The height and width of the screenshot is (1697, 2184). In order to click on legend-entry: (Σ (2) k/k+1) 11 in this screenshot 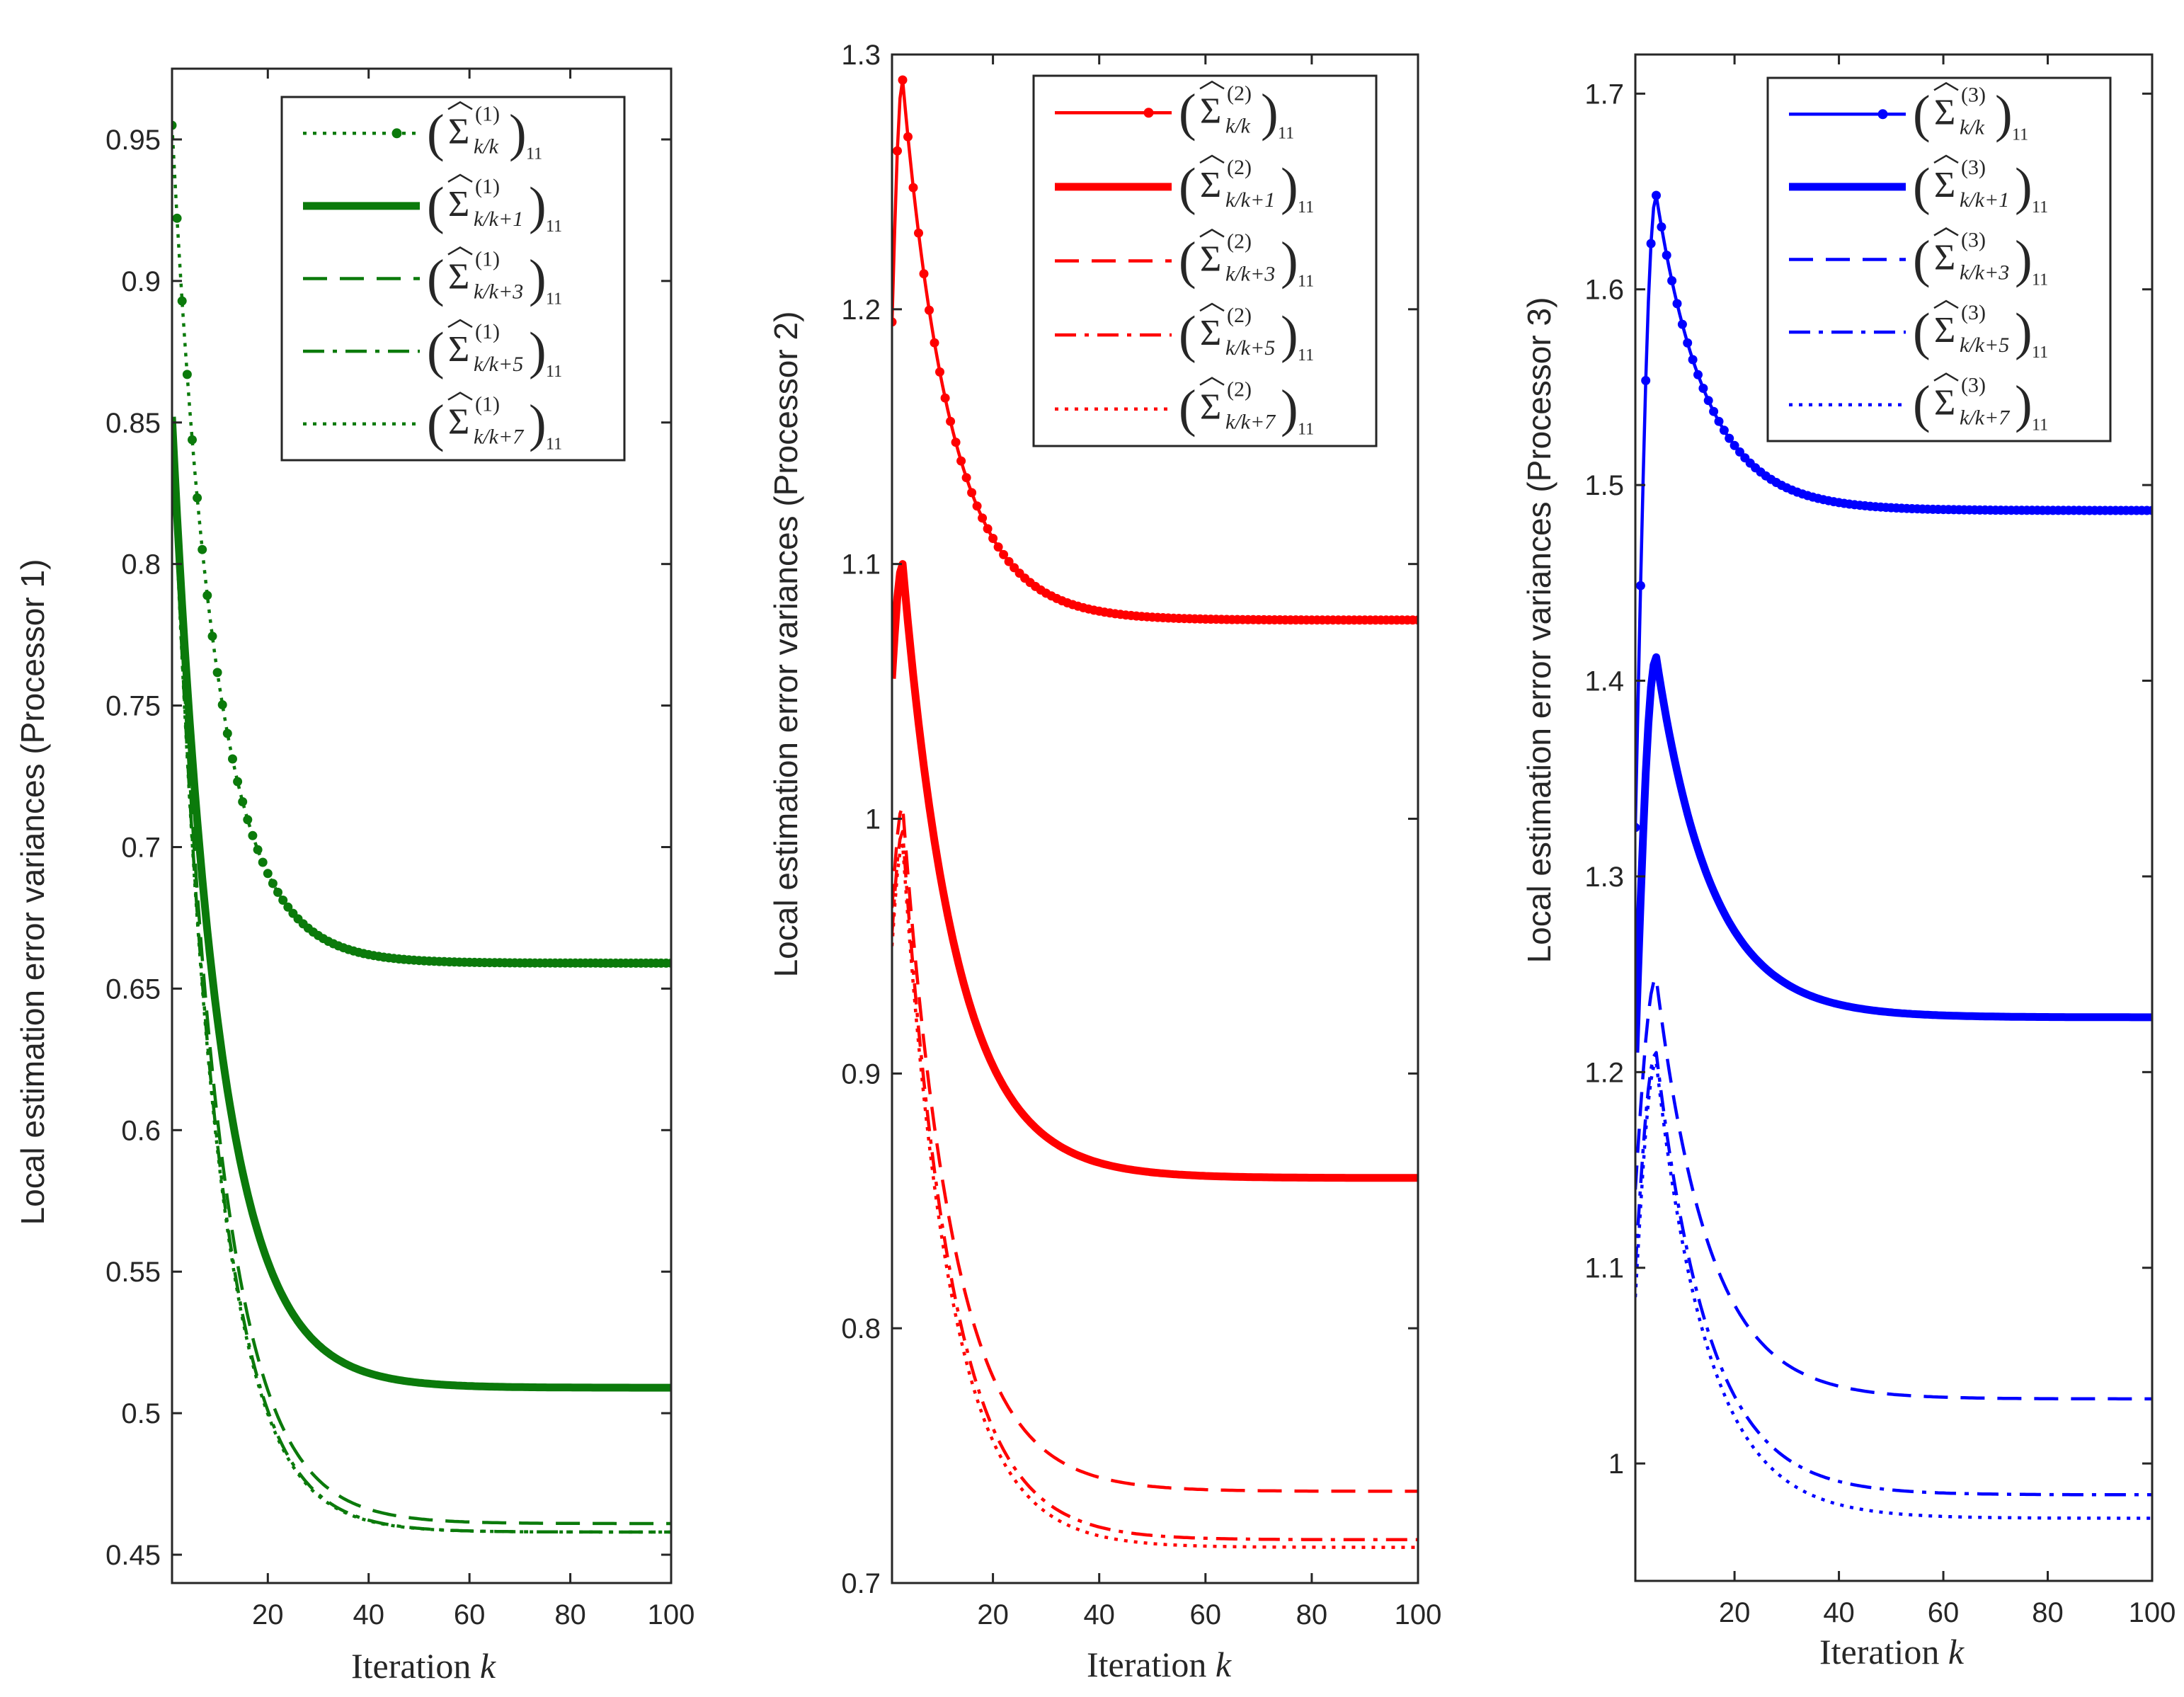, I will do `click(1184, 185)`.